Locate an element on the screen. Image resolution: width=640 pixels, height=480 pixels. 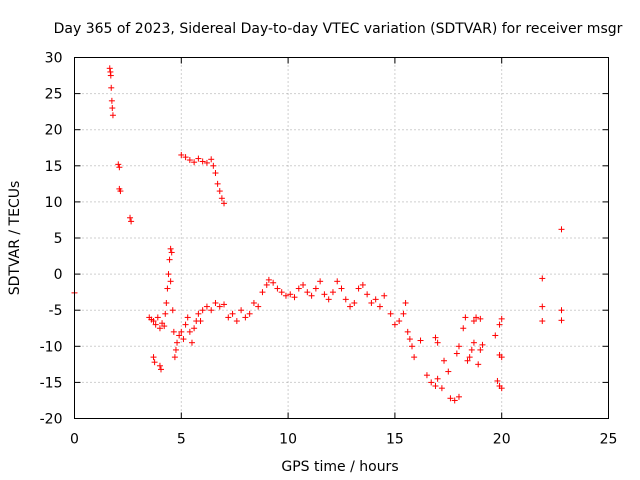
x-tick-label: 15 is located at coordinates (395, 440).